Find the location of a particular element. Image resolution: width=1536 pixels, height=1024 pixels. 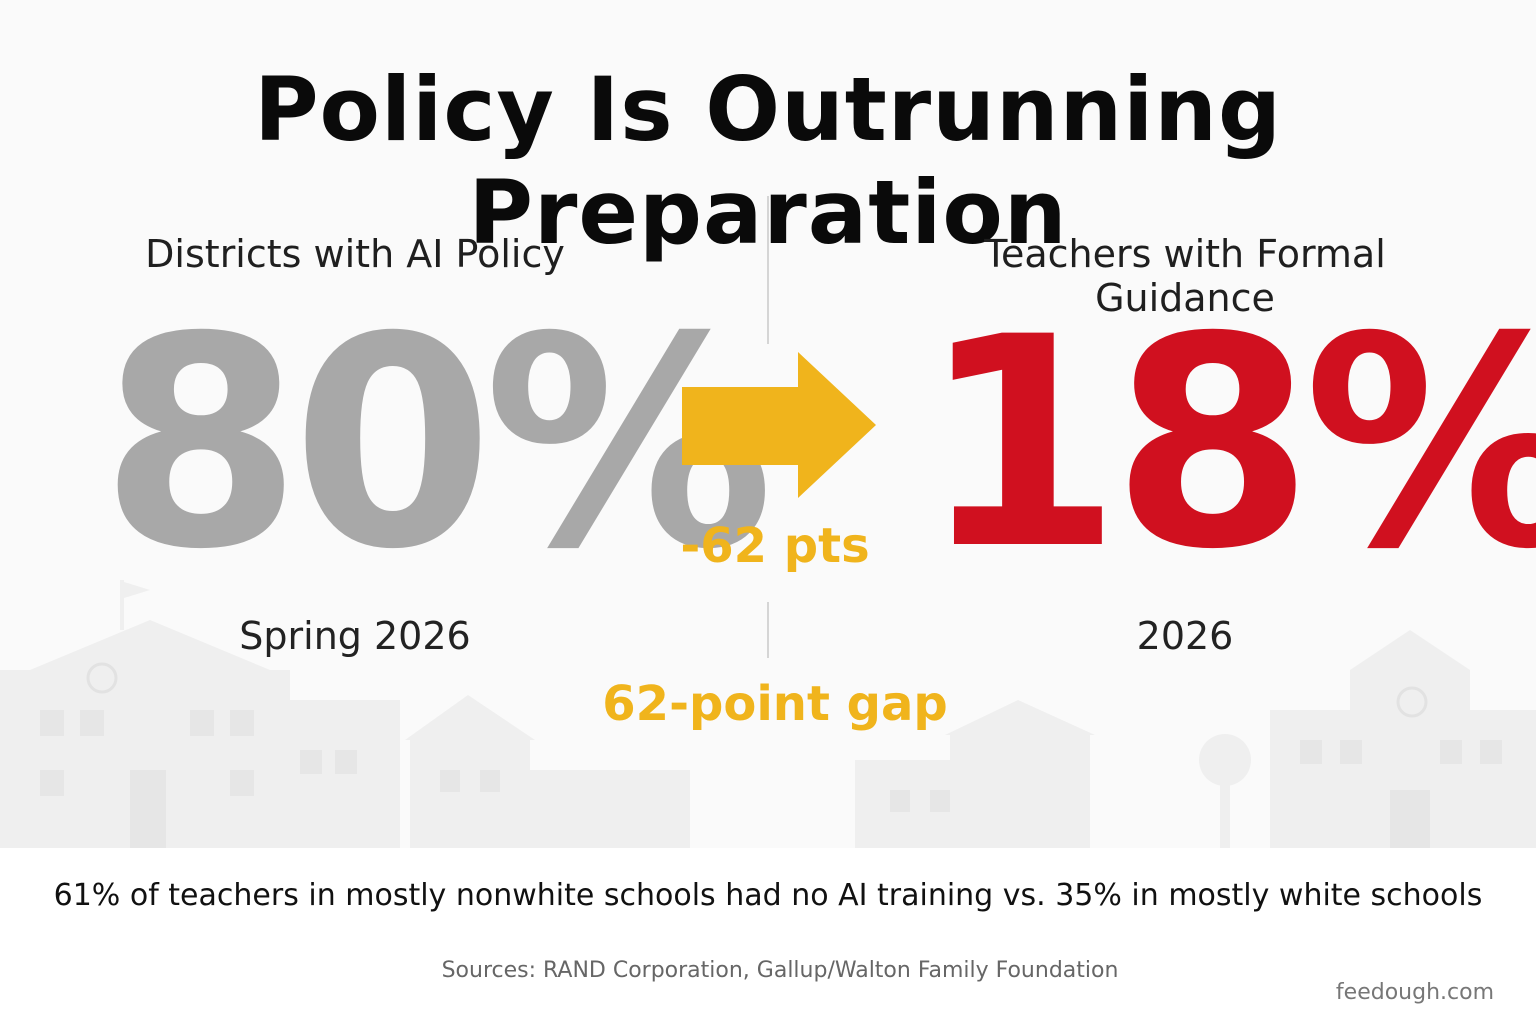

left-stat-value: 80% is located at coordinates (437, 444).